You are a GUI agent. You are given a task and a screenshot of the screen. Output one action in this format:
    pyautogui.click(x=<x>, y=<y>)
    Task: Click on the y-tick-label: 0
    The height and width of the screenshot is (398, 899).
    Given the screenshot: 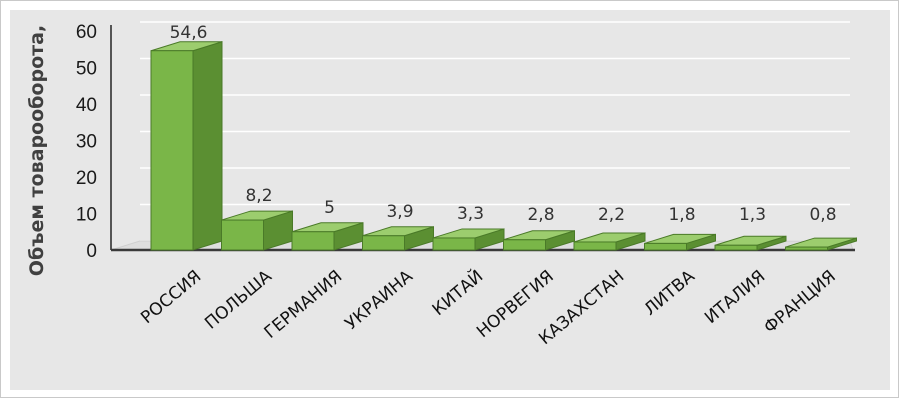 What is the action you would take?
    pyautogui.click(x=91, y=251)
    